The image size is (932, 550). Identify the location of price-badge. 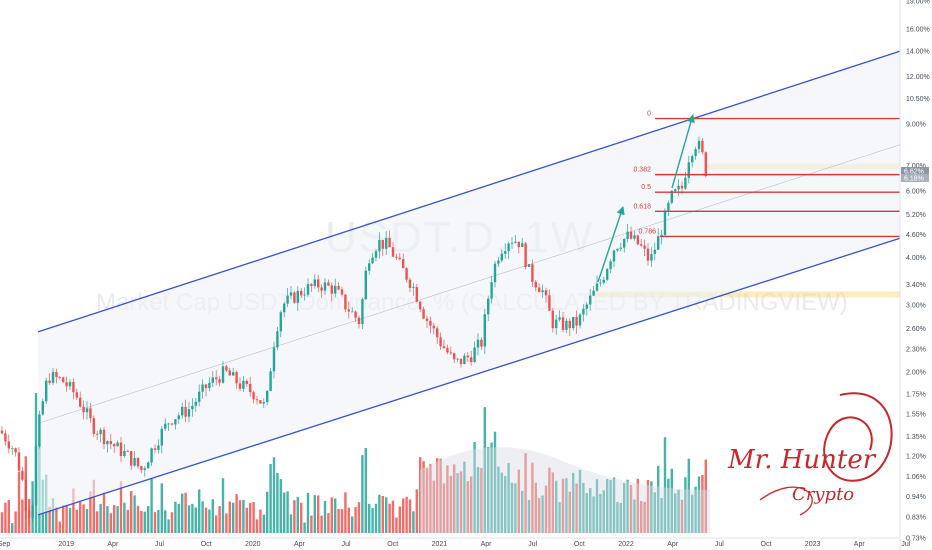
(915, 171).